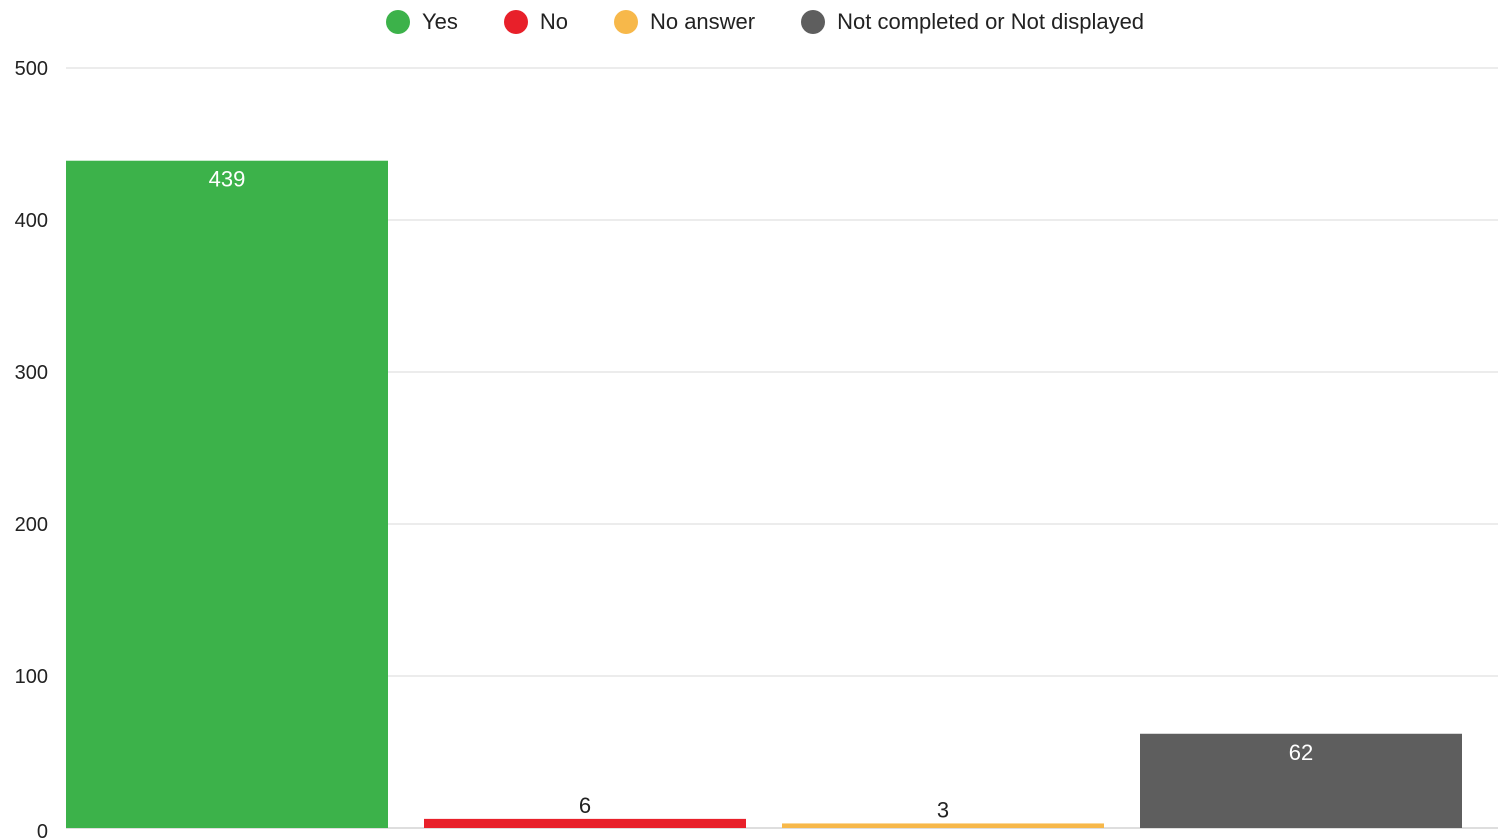 This screenshot has height=838, width=1506. Describe the element at coordinates (42, 829) in the screenshot. I see `y-tick-label: 0` at that location.